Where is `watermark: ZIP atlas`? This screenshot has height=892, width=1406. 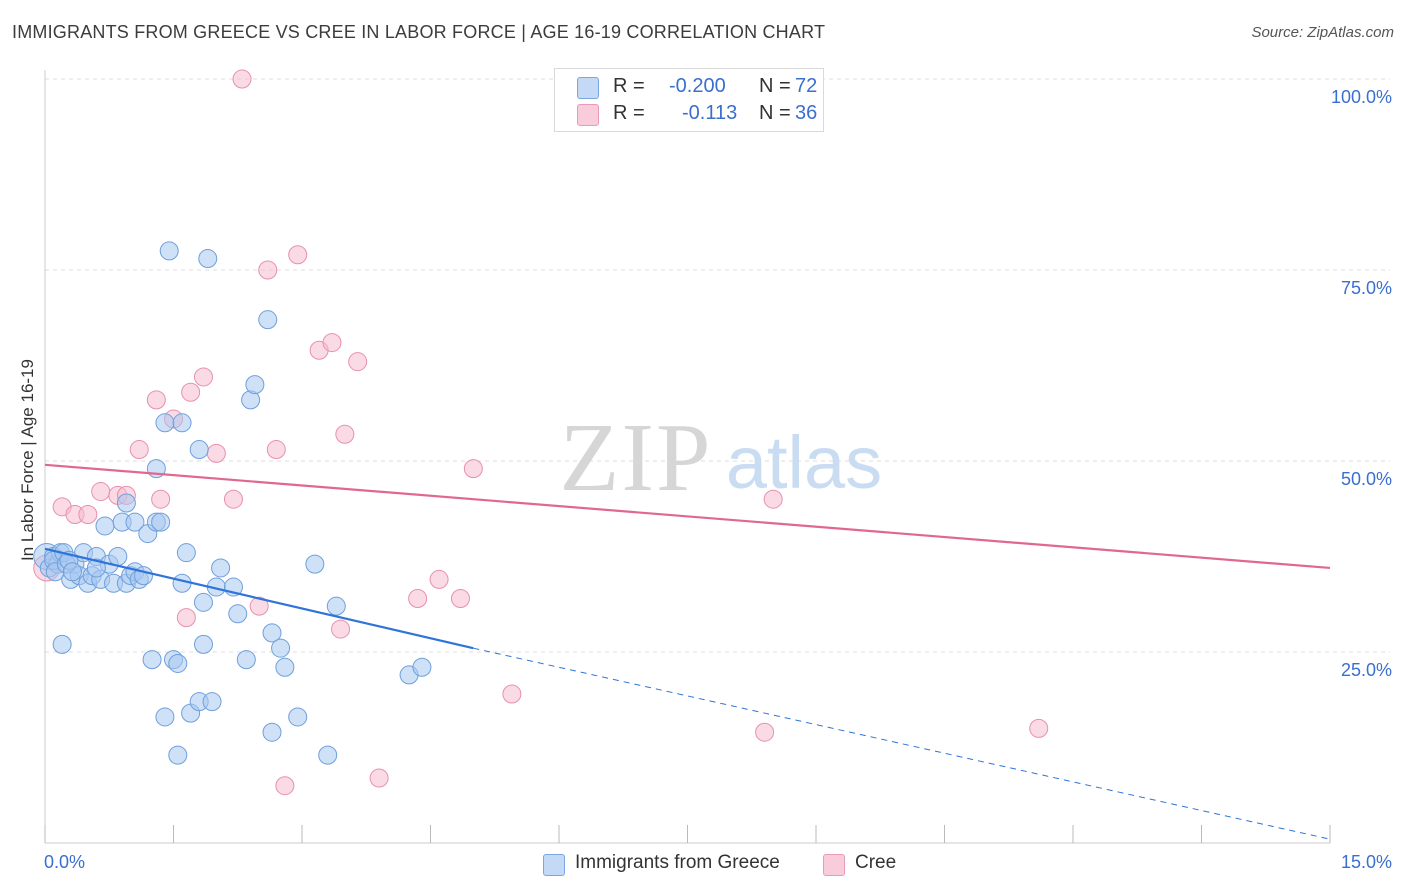 watermark: ZIP atlas is located at coordinates (721, 458).